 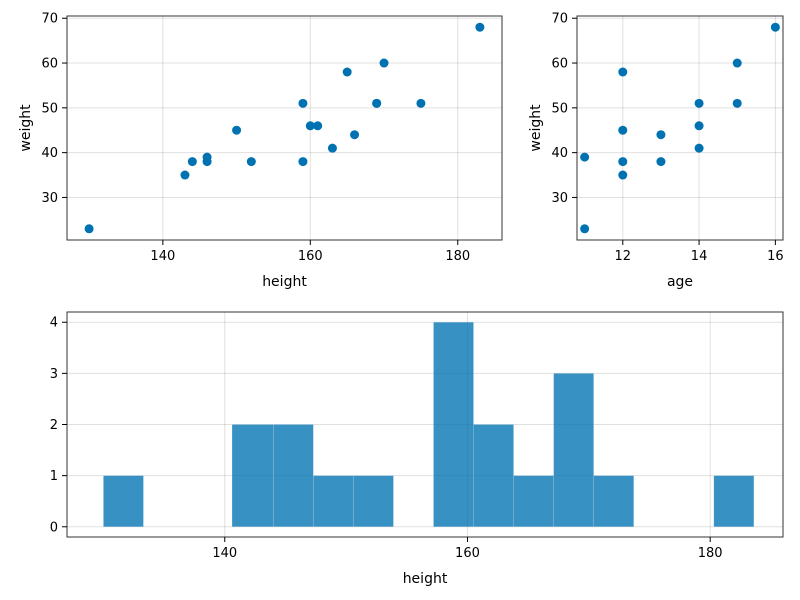 What do you see at coordinates (623, 256) in the screenshot?
I see `x-tick-label: 12` at bounding box center [623, 256].